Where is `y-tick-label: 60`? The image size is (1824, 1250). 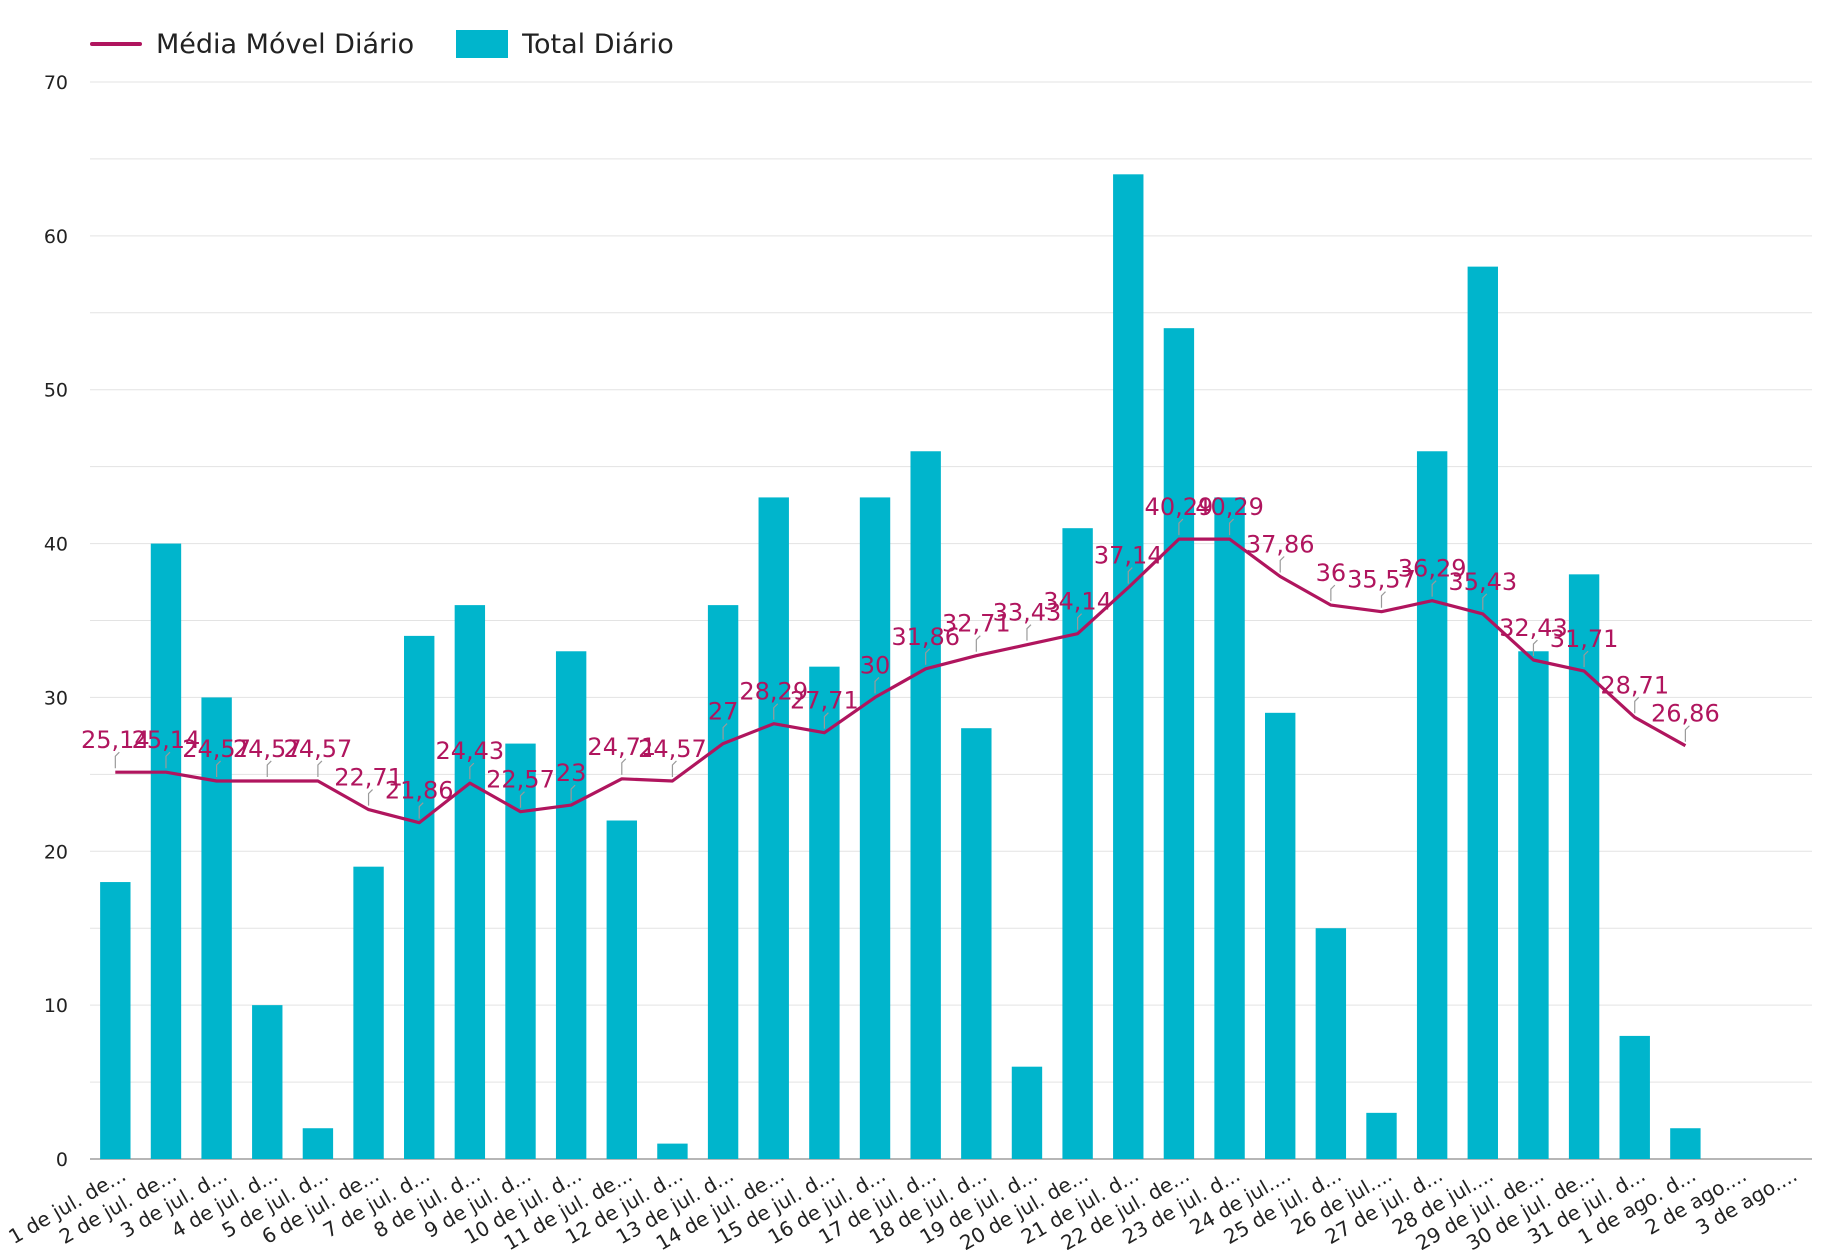 y-tick-label: 60 is located at coordinates (56, 237).